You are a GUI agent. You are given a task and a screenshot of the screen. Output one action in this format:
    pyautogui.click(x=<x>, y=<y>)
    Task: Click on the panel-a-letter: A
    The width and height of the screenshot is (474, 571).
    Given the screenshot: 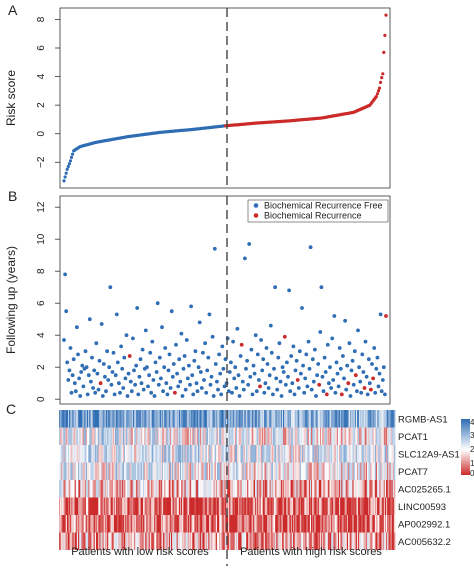 What is the action you would take?
    pyautogui.click(x=13, y=10)
    